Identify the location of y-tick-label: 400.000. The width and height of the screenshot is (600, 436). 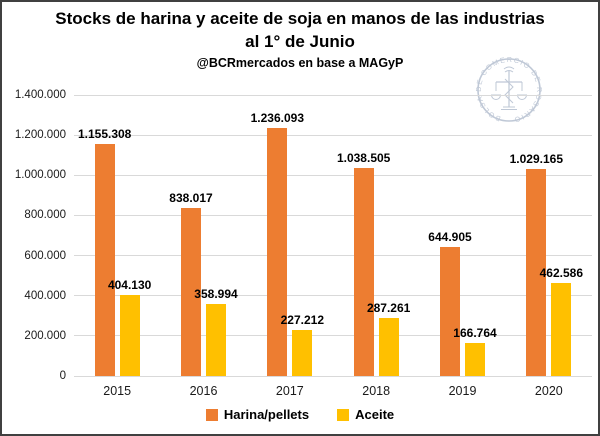
(45, 295).